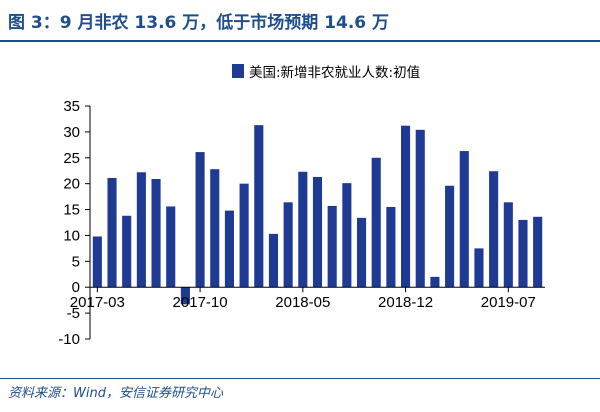 This screenshot has height=412, width=600. Describe the element at coordinates (300, 378) in the screenshot. I see `source-rule` at that location.